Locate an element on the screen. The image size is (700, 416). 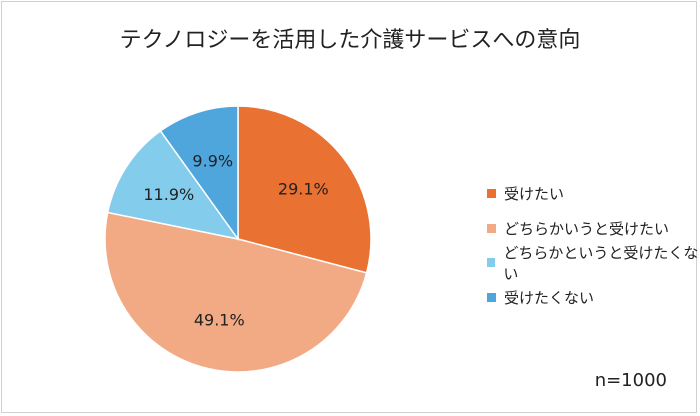
legend-label: どちらかというと受けたくない is located at coordinates (601, 263).